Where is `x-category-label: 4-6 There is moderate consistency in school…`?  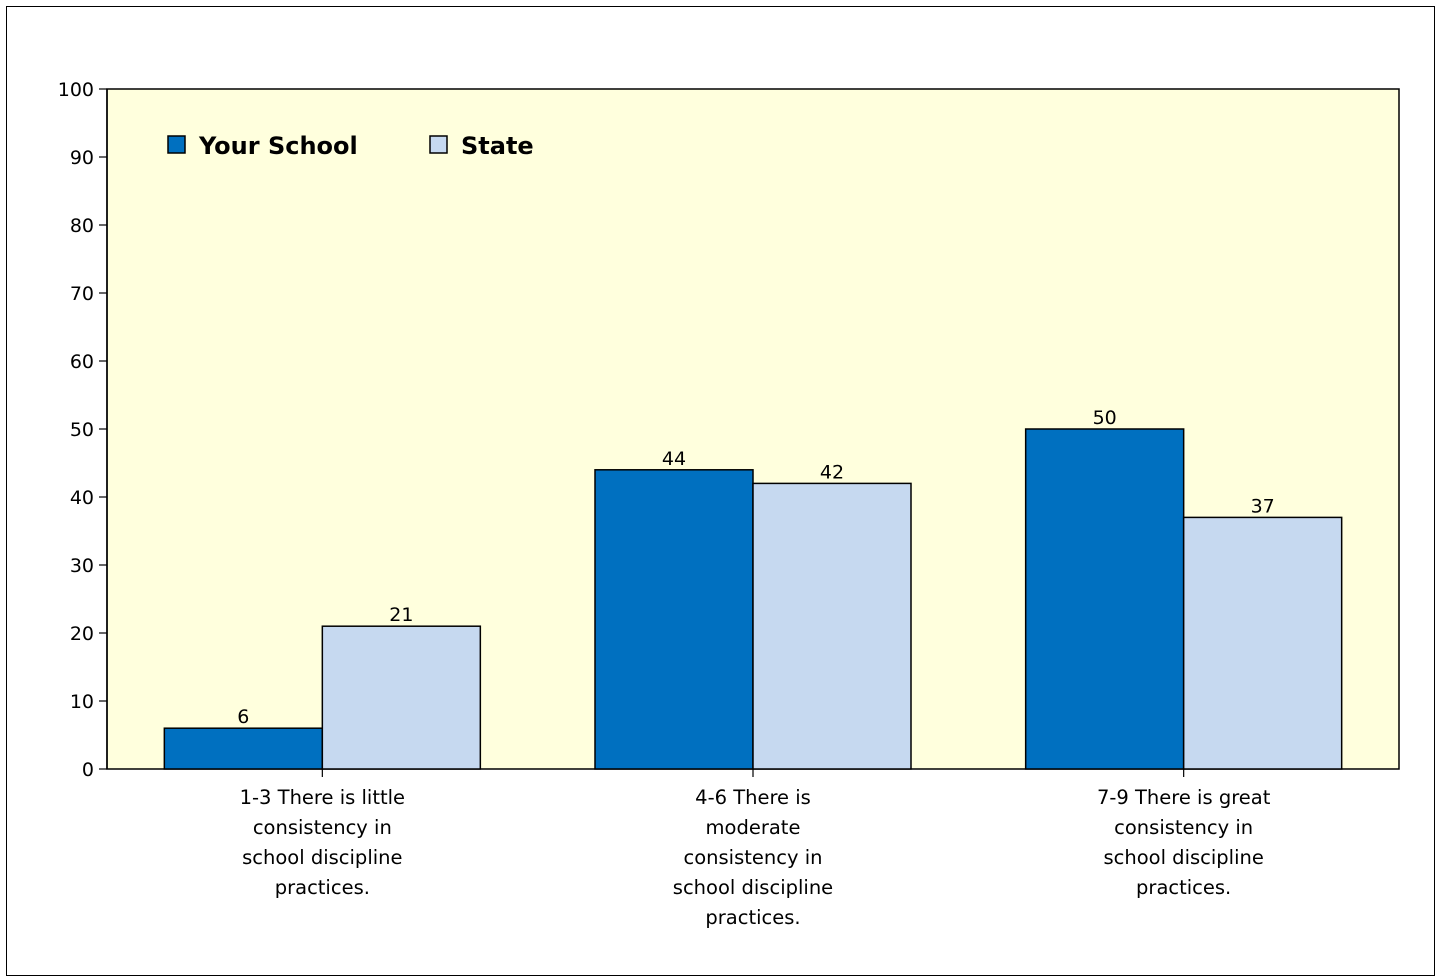 x-category-label: 4-6 There is moderate consistency in school… is located at coordinates (753, 857).